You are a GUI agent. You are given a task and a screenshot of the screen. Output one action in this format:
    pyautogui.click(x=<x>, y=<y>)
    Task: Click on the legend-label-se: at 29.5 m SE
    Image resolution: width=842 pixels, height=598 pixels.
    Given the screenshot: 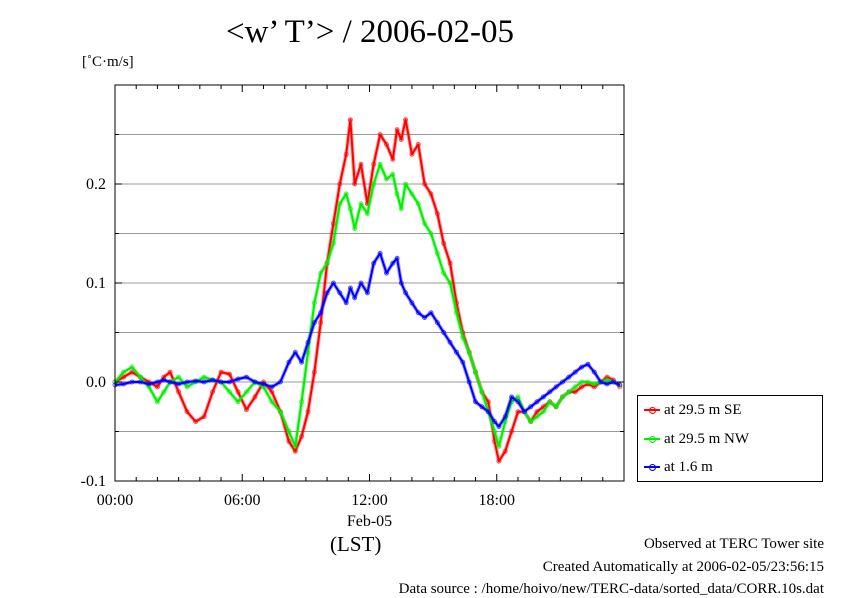 What is the action you would take?
    pyautogui.click(x=703, y=409)
    